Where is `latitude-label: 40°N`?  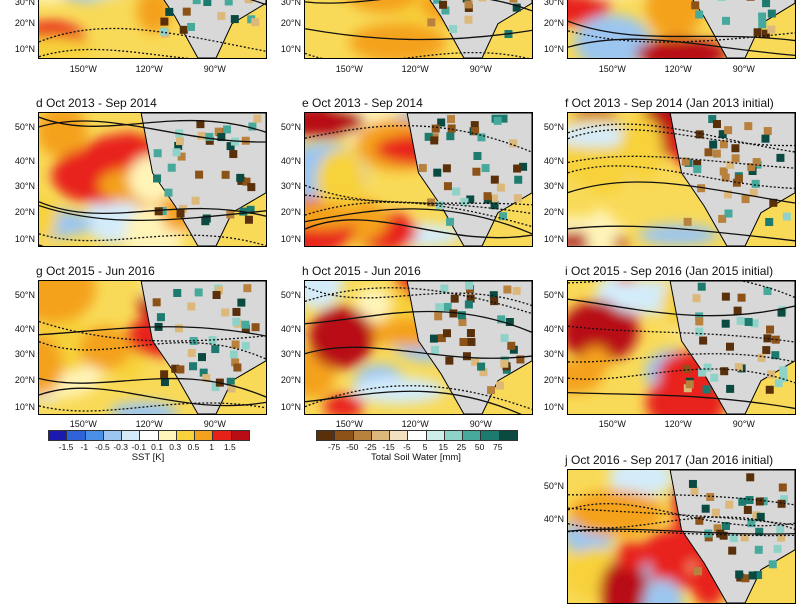
latitude-label: 40°N is located at coordinates (553, 161).